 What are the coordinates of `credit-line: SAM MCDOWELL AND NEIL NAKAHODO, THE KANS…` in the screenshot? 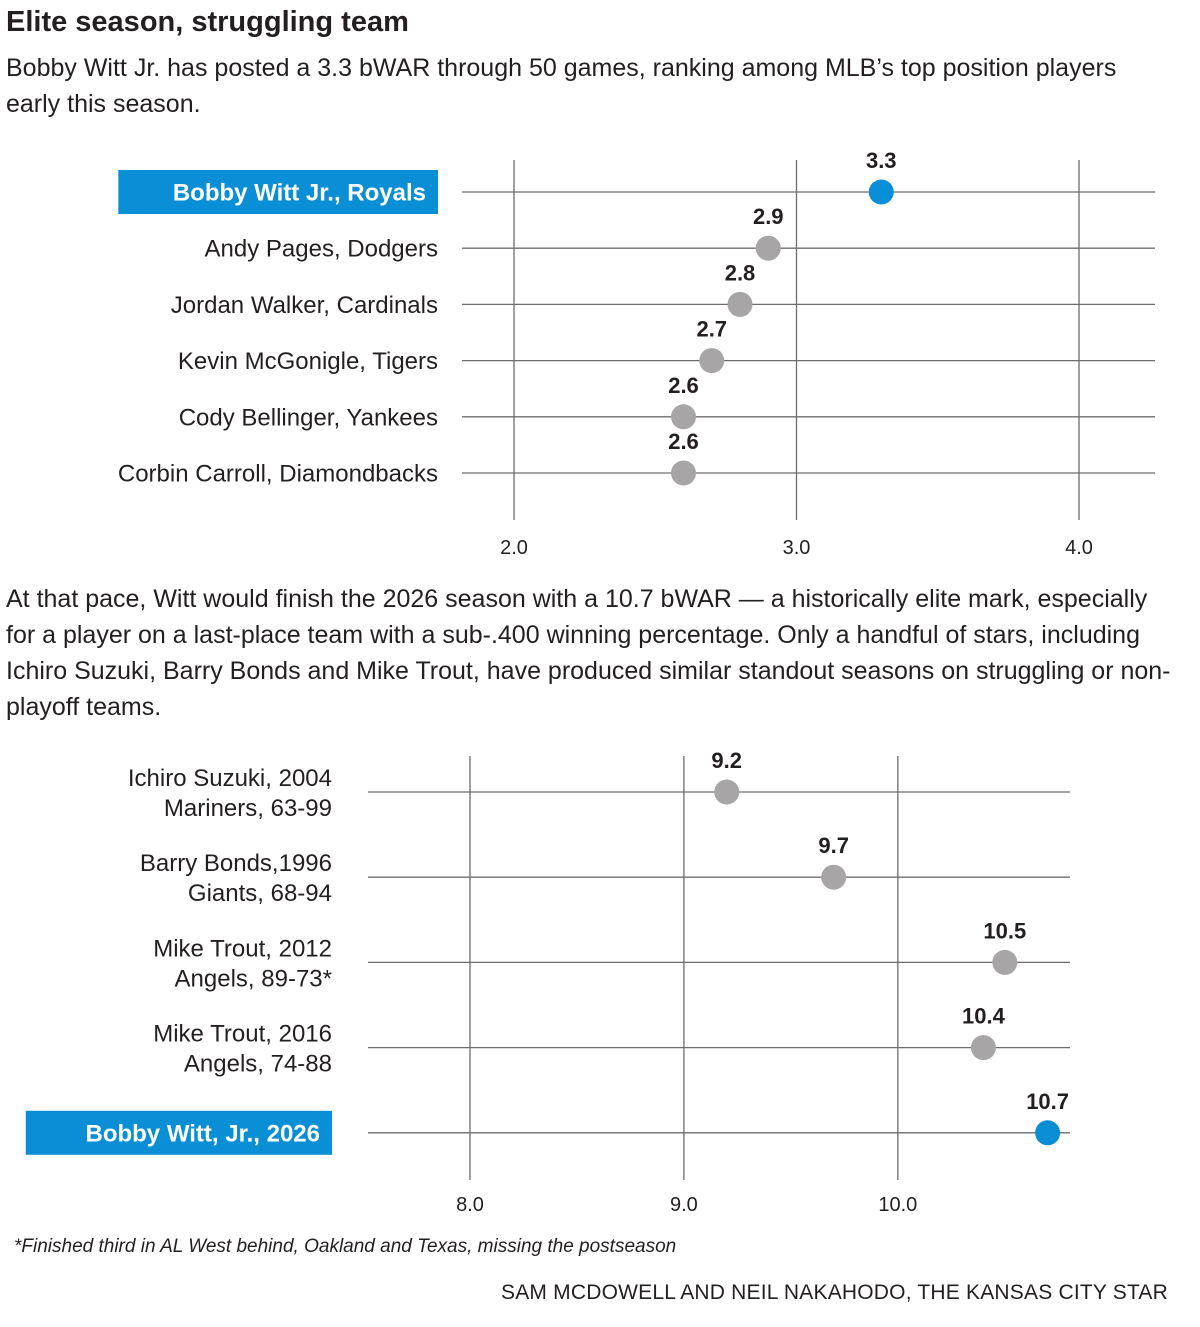 It's located at (834, 1292).